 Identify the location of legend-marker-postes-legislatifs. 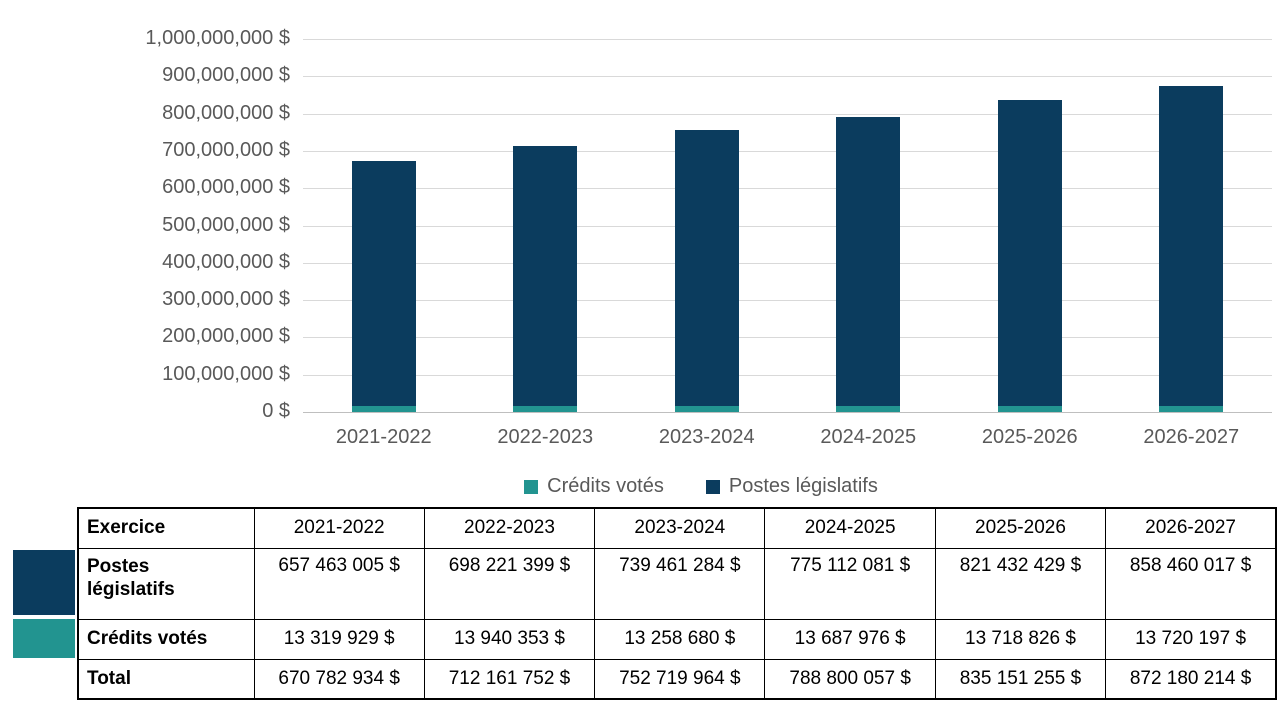
(712, 486).